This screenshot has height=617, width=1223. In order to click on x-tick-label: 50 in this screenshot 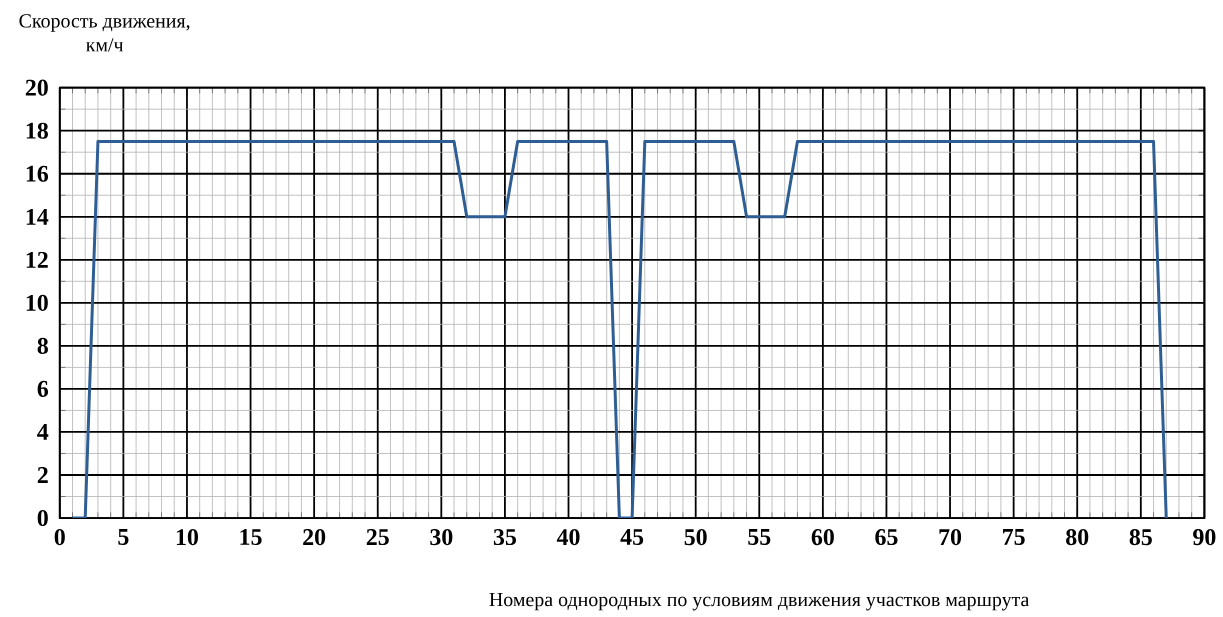, I will do `click(695, 537)`.